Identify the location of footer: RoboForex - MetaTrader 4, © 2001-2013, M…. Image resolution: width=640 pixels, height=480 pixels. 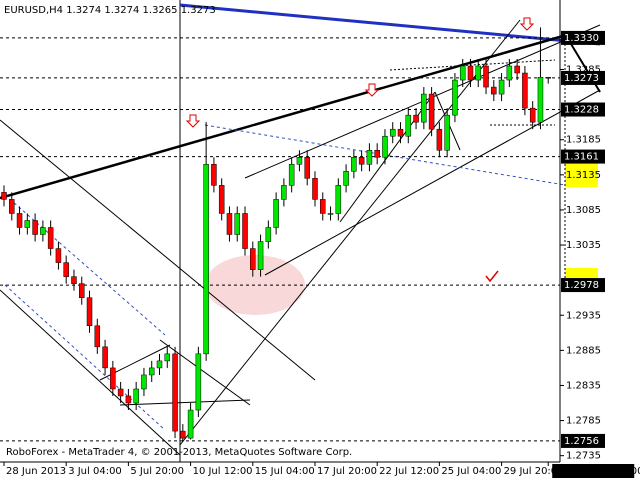
(179, 452).